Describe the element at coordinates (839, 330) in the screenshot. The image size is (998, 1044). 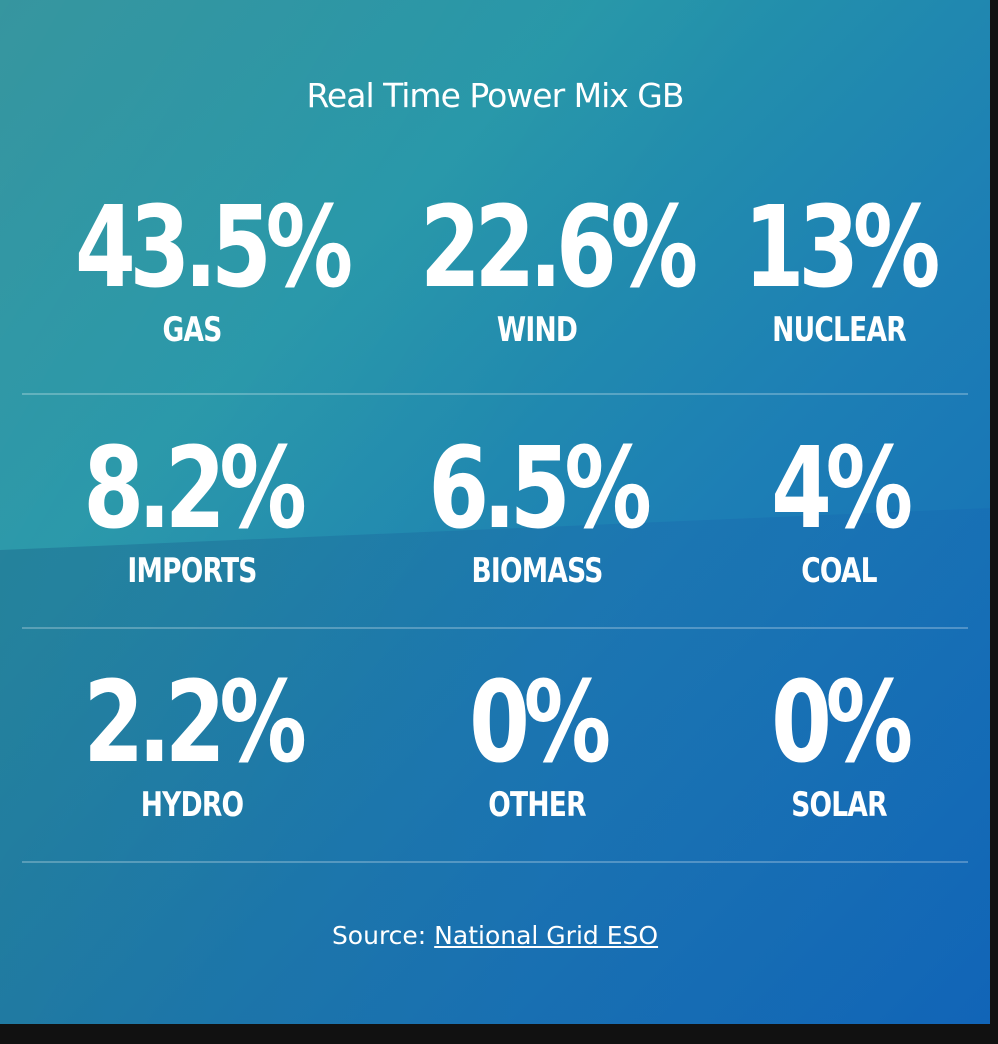
I see `stat-label: NUCLEAR` at that location.